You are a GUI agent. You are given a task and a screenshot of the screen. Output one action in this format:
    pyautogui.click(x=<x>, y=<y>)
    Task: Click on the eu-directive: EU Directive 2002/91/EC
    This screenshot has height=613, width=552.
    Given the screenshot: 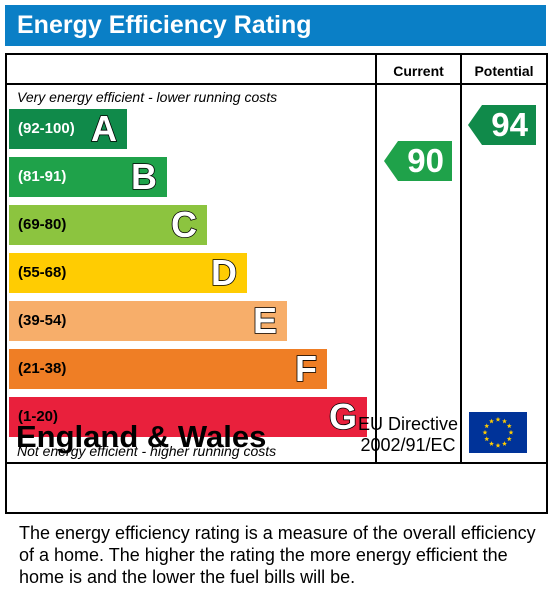 What is the action you would take?
    pyautogui.click(x=408, y=435)
    